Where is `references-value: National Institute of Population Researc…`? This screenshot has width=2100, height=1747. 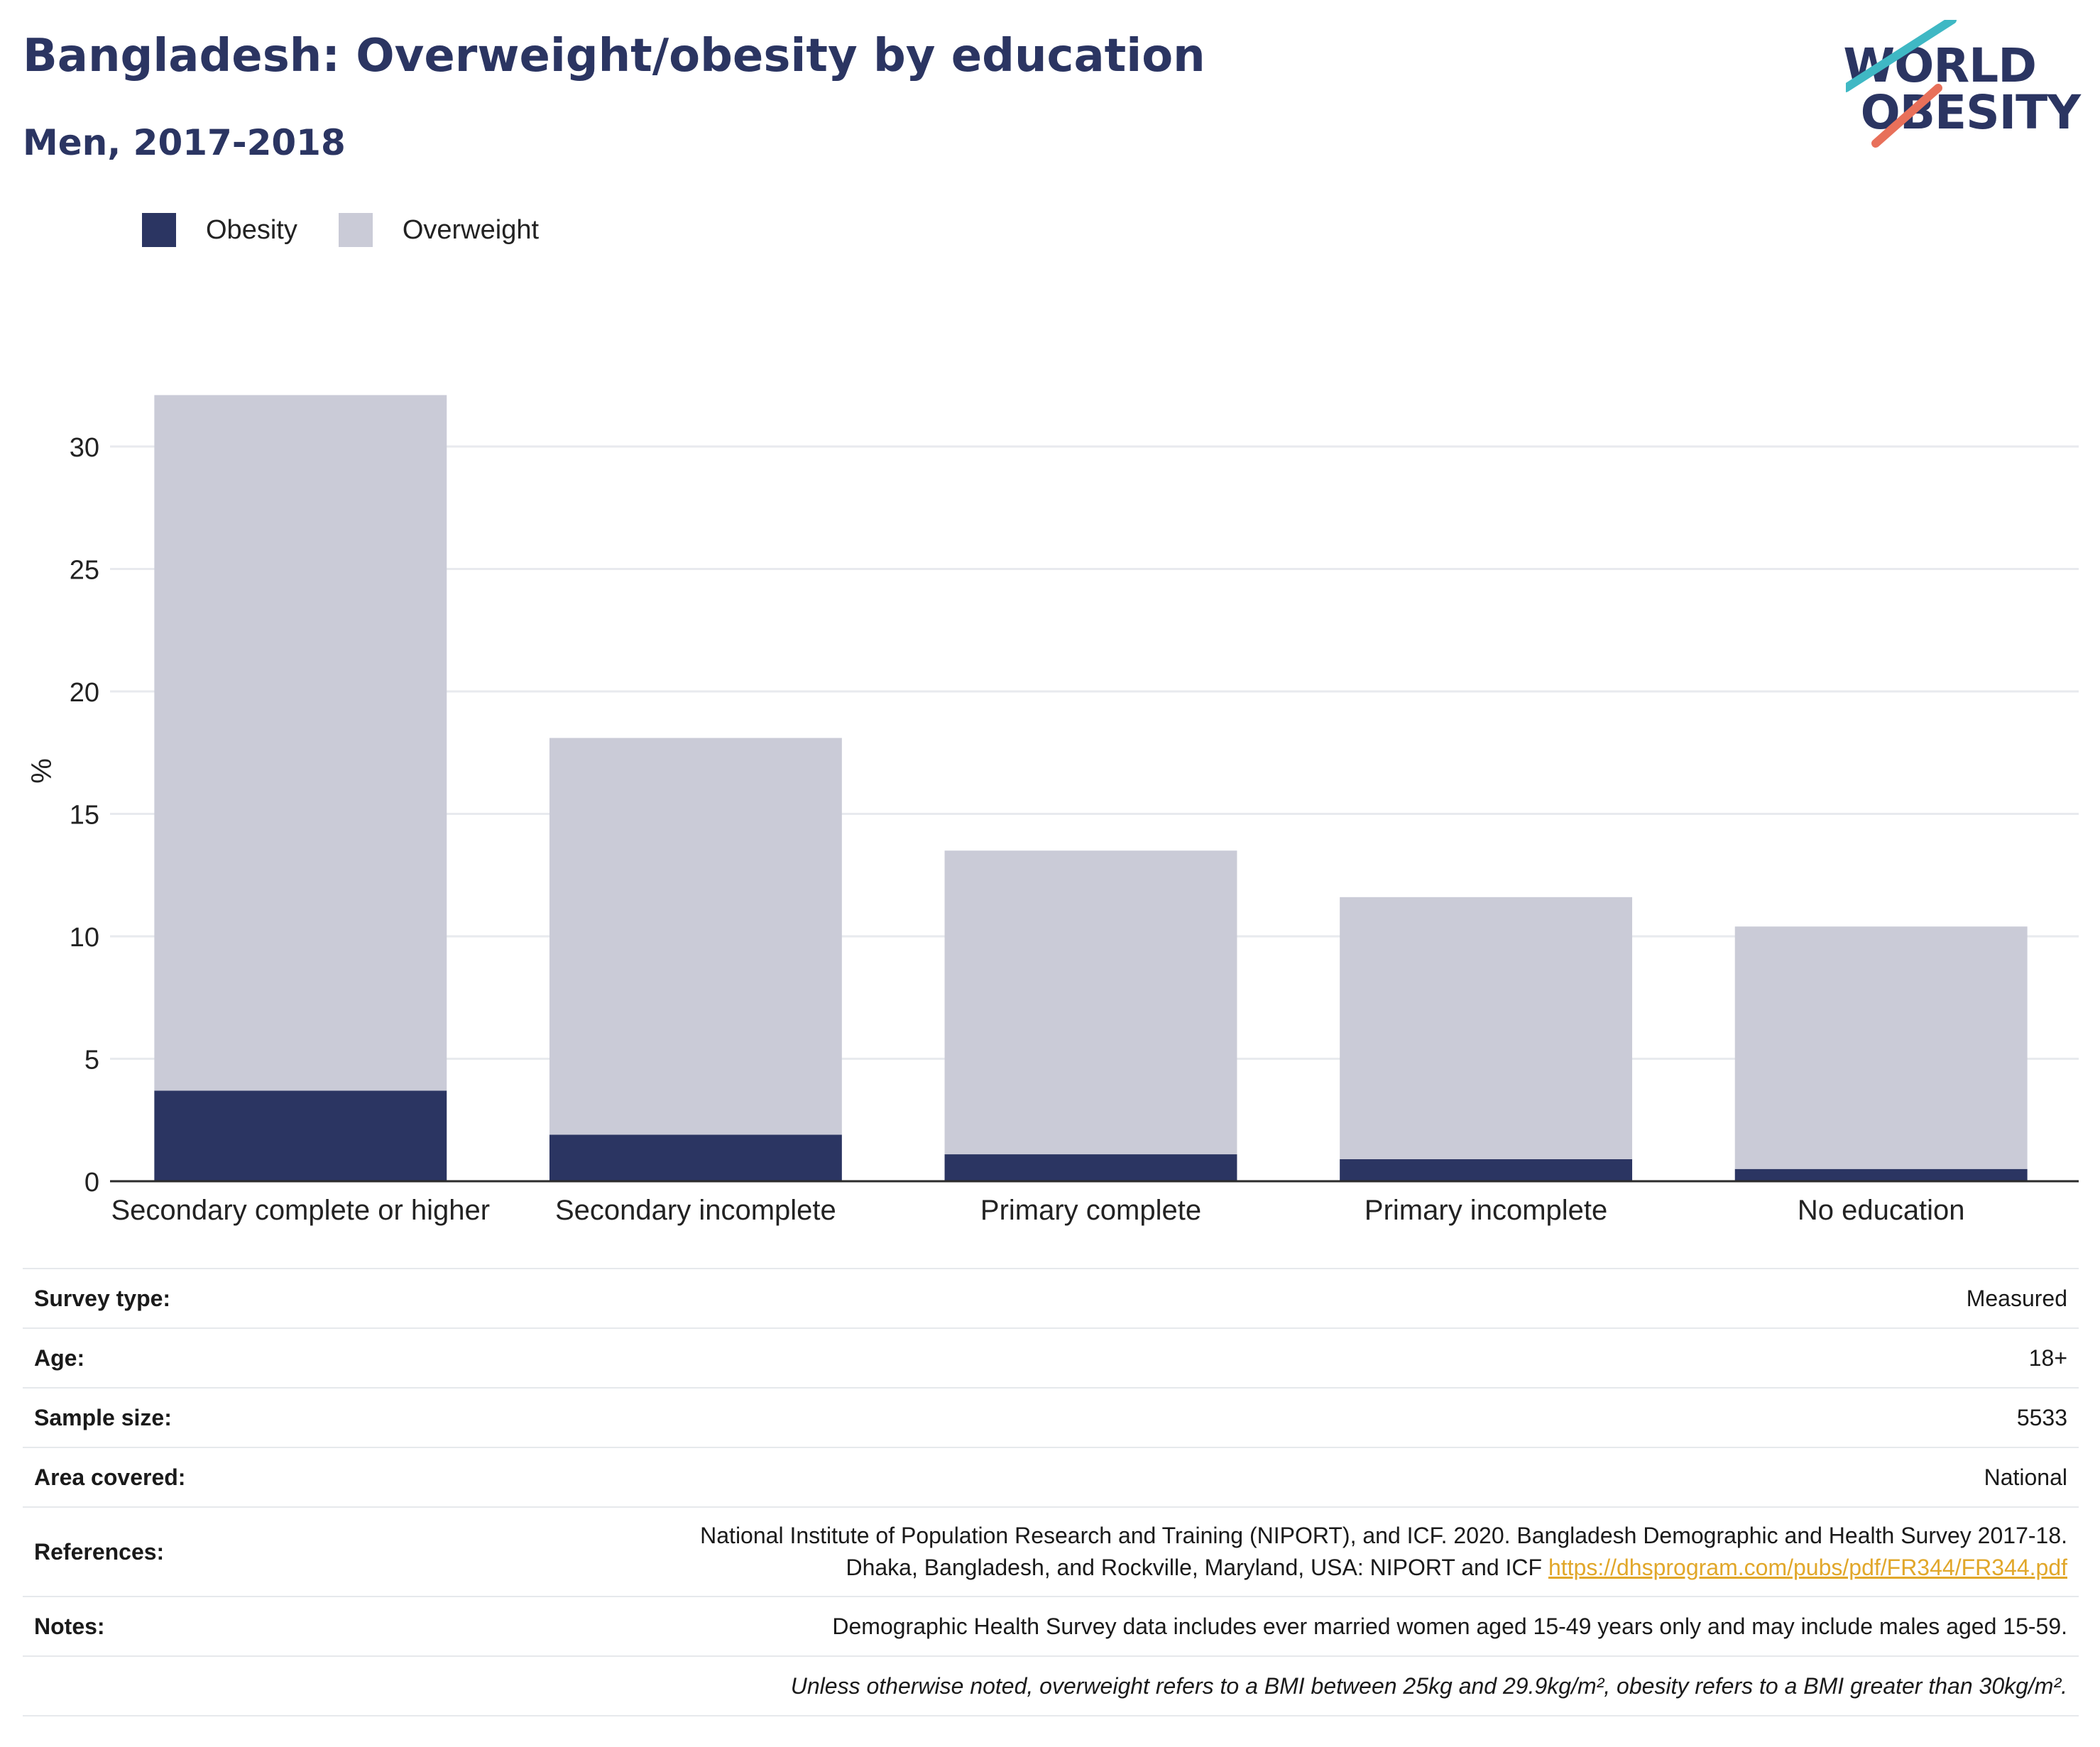
references-value: National Institute of Population Researc… is located at coordinates (1190, 1551).